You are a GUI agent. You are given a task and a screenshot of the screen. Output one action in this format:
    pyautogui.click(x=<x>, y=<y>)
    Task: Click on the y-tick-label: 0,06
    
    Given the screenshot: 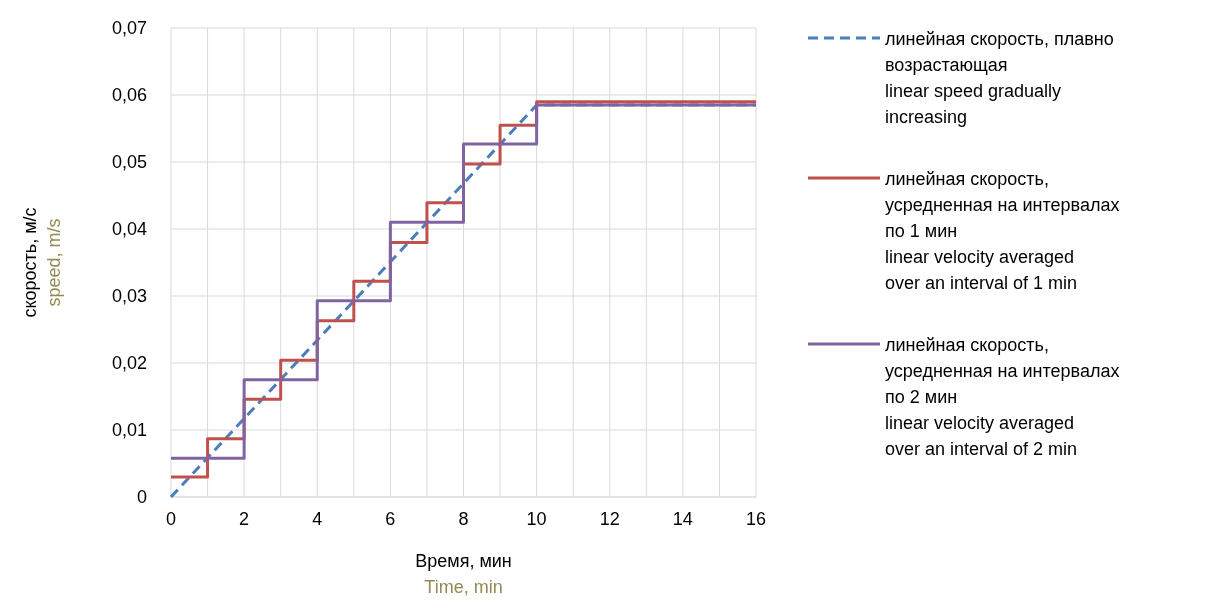 What is the action you would take?
    pyautogui.click(x=129, y=95)
    